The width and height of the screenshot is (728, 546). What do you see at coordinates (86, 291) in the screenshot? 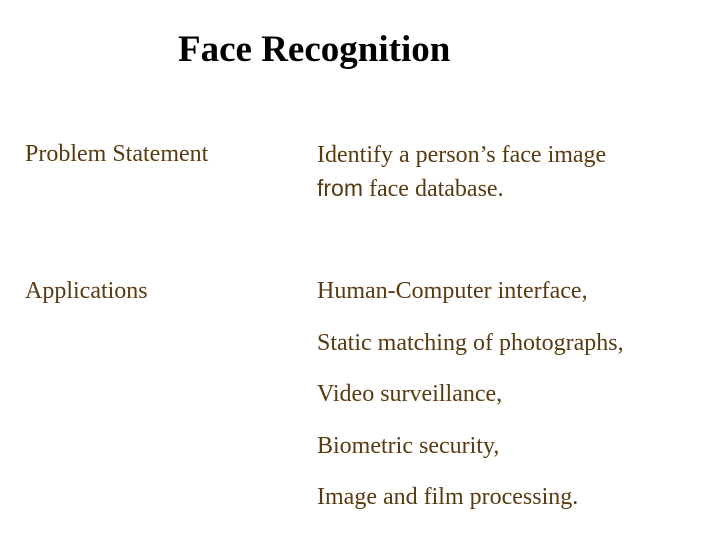
I see `applications-label: Applications` at bounding box center [86, 291].